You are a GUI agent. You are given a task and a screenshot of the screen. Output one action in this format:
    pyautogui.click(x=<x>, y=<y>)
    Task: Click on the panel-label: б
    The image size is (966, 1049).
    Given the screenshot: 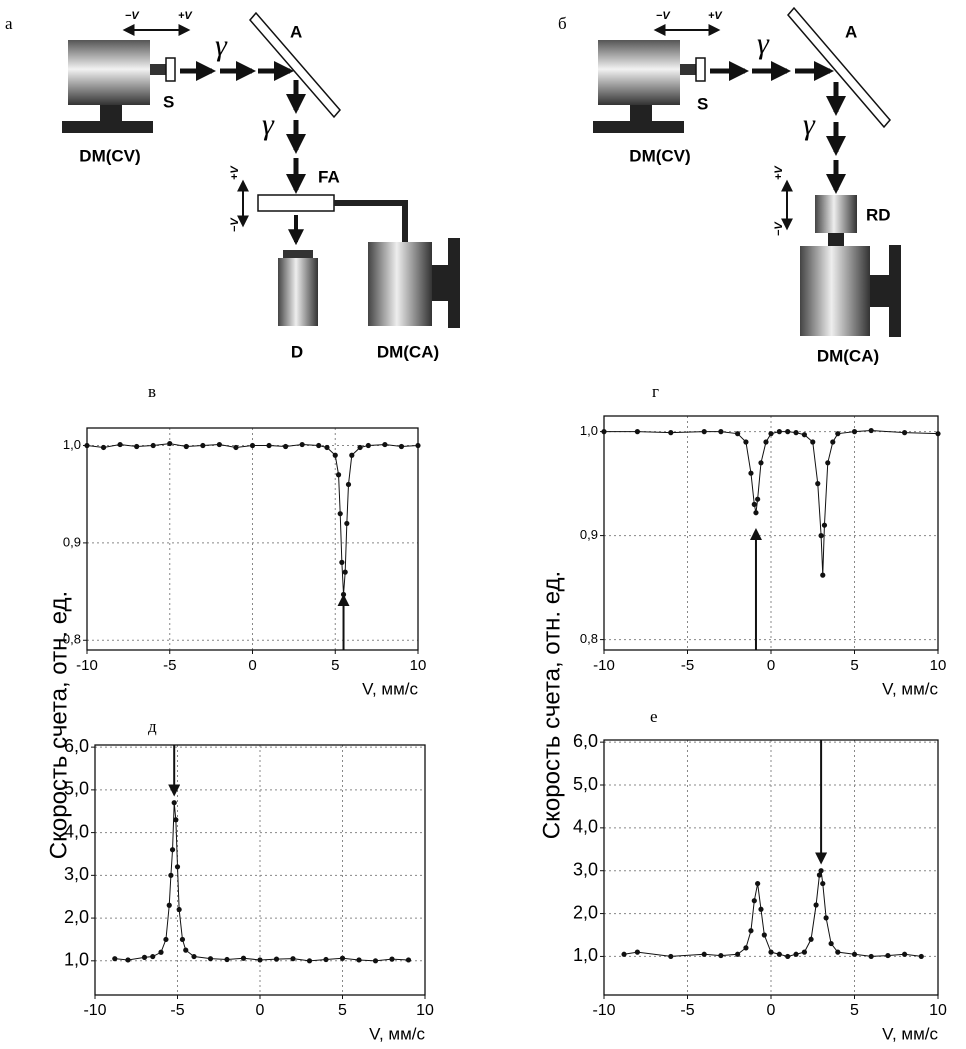 What is the action you would take?
    pyautogui.click(x=562, y=23)
    